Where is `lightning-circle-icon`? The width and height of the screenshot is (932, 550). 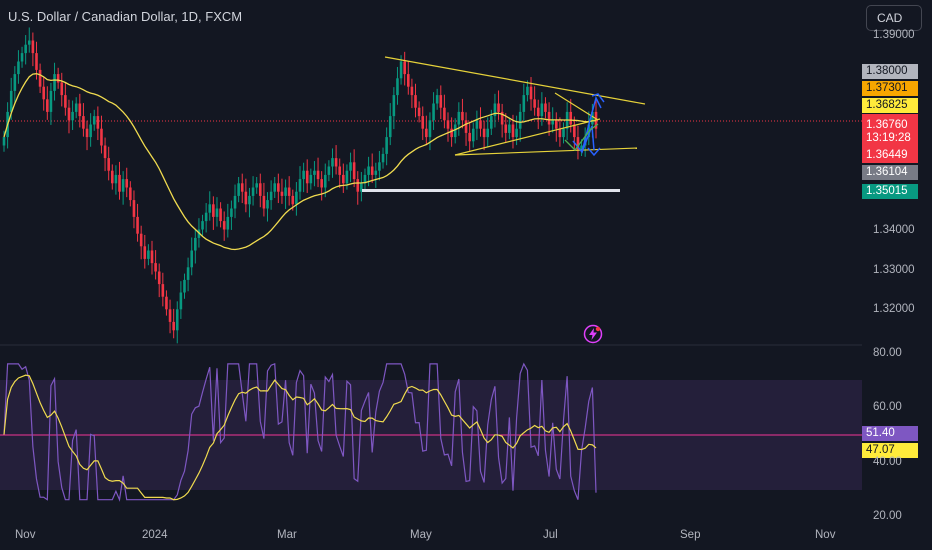
lightning-circle-icon is located at coordinates (593, 334).